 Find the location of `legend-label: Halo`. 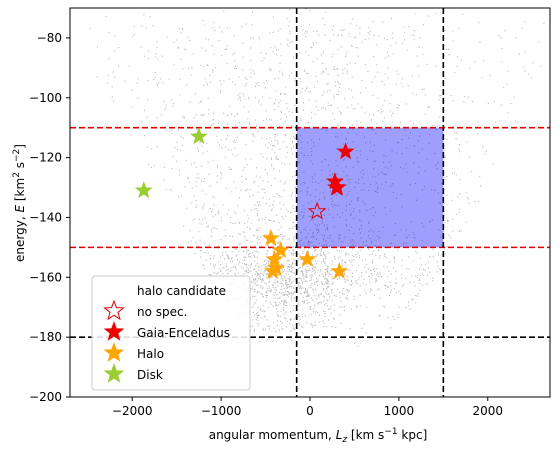

legend-label: Halo is located at coordinates (150, 354).